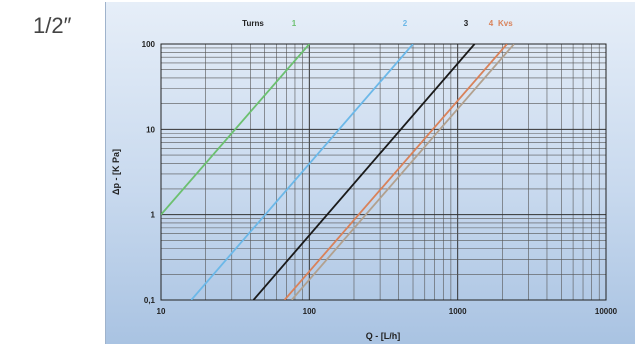  What do you see at coordinates (149, 44) in the screenshot?
I see `y-tick-label: 100` at bounding box center [149, 44].